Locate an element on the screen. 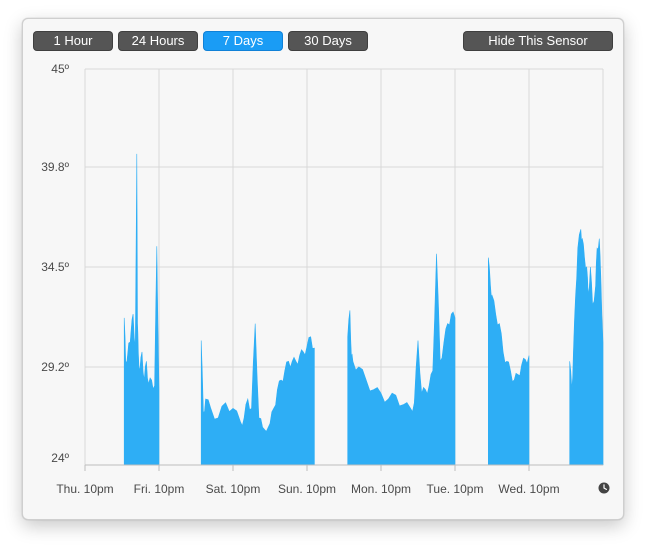 This screenshot has width=646, height=546. x-tick-label: Sun. 10pm is located at coordinates (307, 489).